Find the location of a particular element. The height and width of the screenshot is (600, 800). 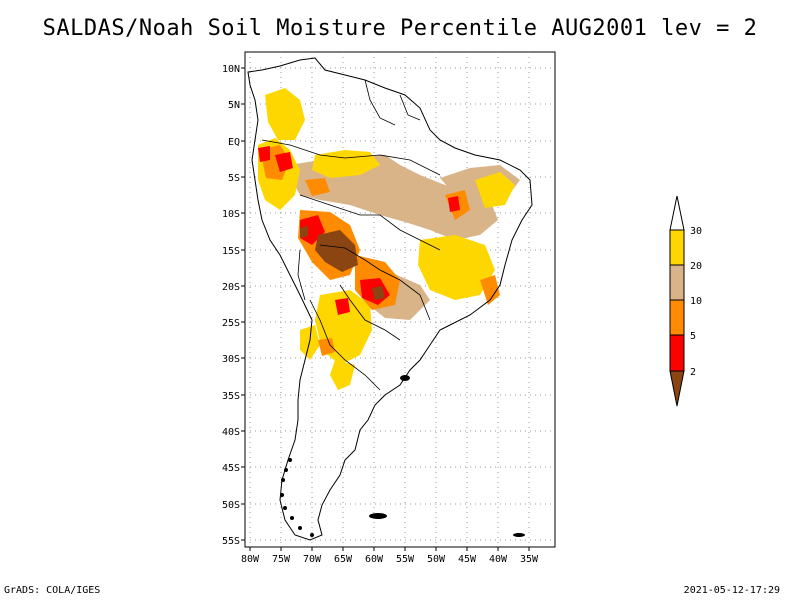

islands is located at coordinates (447, 456).